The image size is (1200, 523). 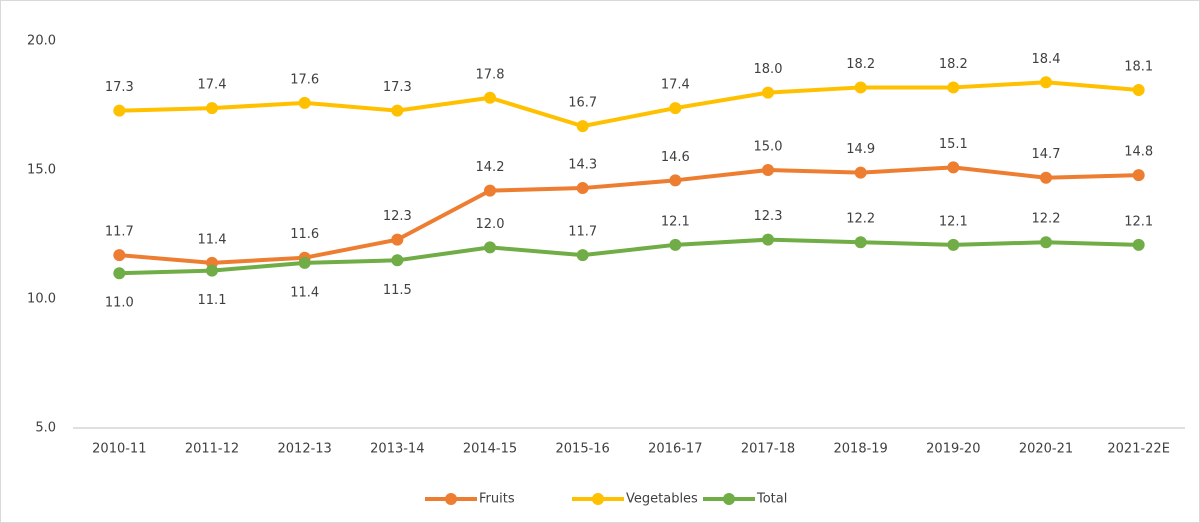 What do you see at coordinates (305, 449) in the screenshot?
I see `x-tick-label: 2012-13` at bounding box center [305, 449].